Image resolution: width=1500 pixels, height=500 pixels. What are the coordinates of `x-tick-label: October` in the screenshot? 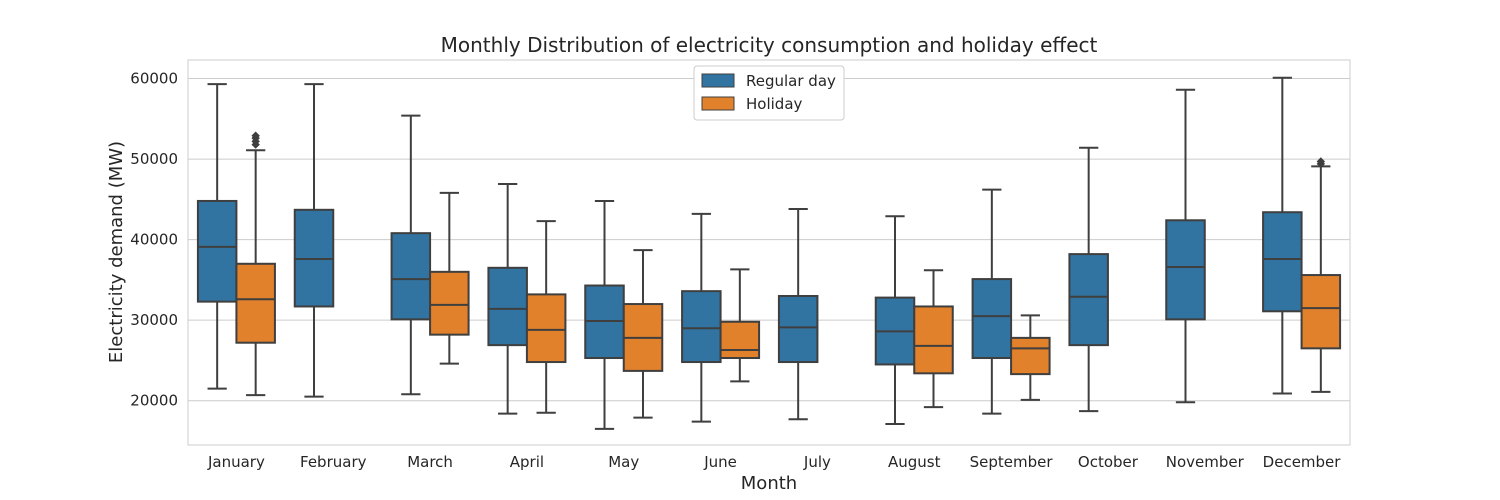 It's located at (1108, 462).